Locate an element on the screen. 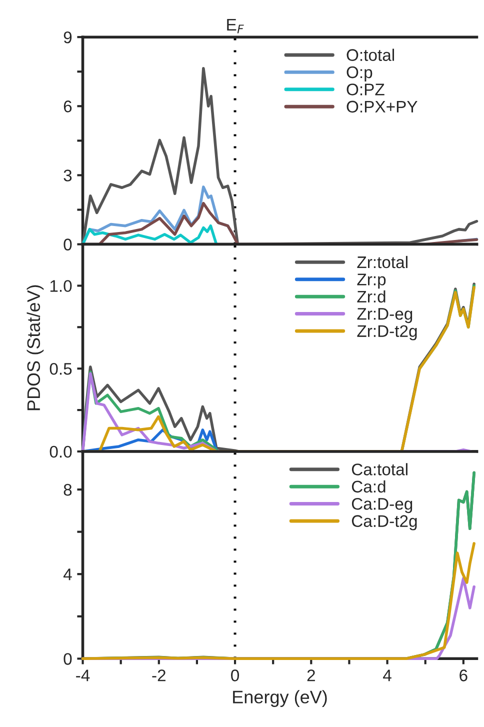 Image resolution: width=484 pixels, height=727 pixels. x-axis-title: Energy (eV) is located at coordinates (280, 698).